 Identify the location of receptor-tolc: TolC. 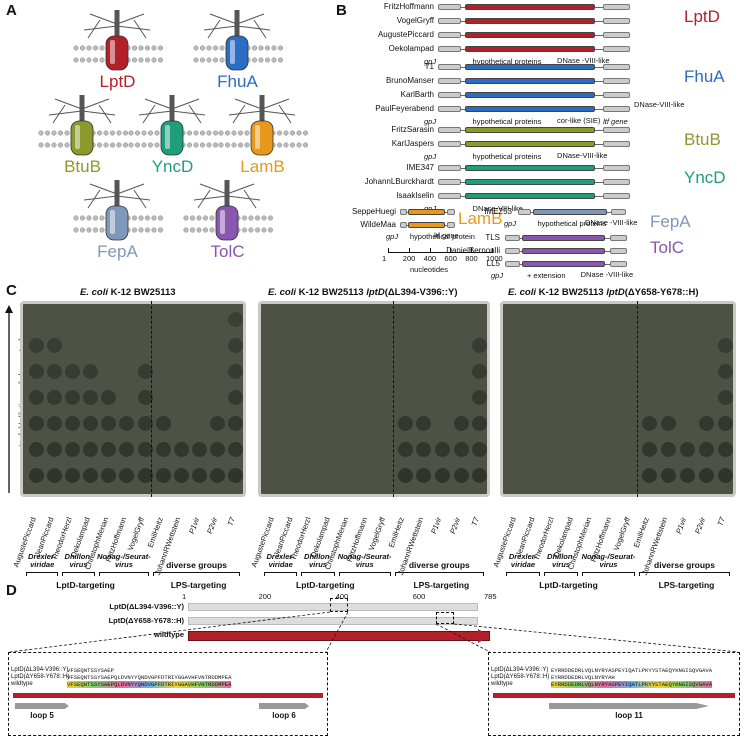
(227, 225).